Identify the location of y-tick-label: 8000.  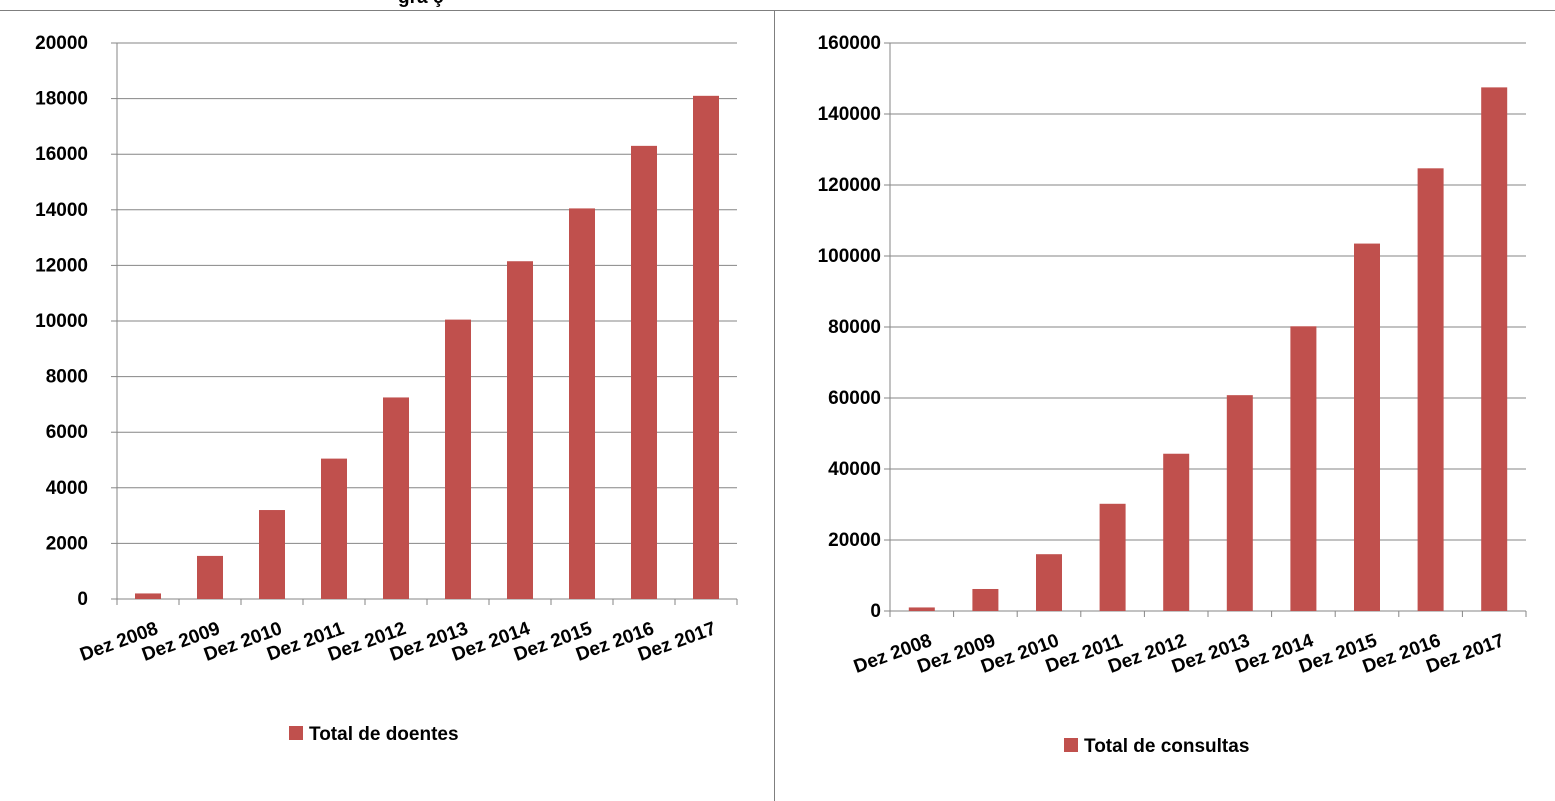
(67, 377).